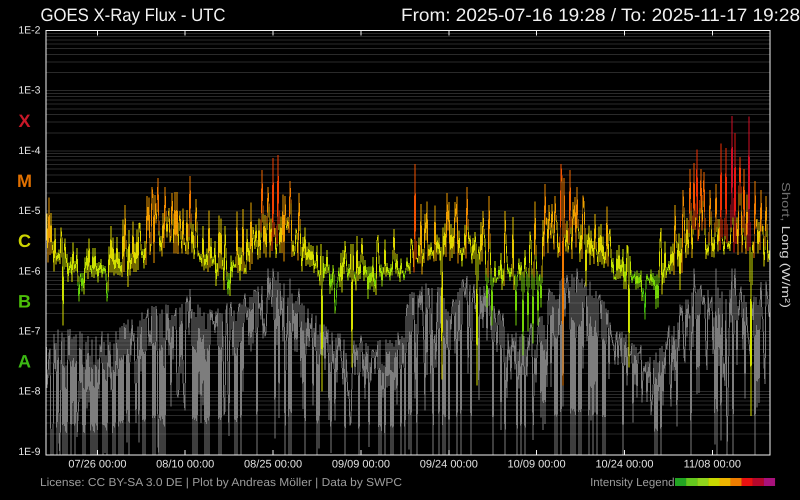  Describe the element at coordinates (24, 121) in the screenshot. I see `svg-text: X` at that location.